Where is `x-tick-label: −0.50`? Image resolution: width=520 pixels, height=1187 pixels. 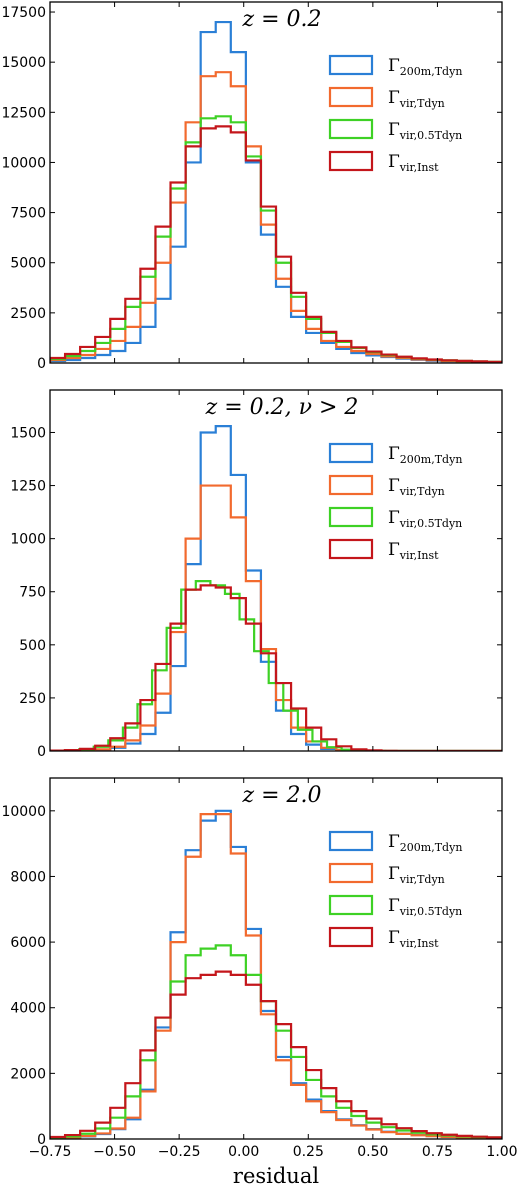
x-tick-label: −0.50 is located at coordinates (114, 1152).